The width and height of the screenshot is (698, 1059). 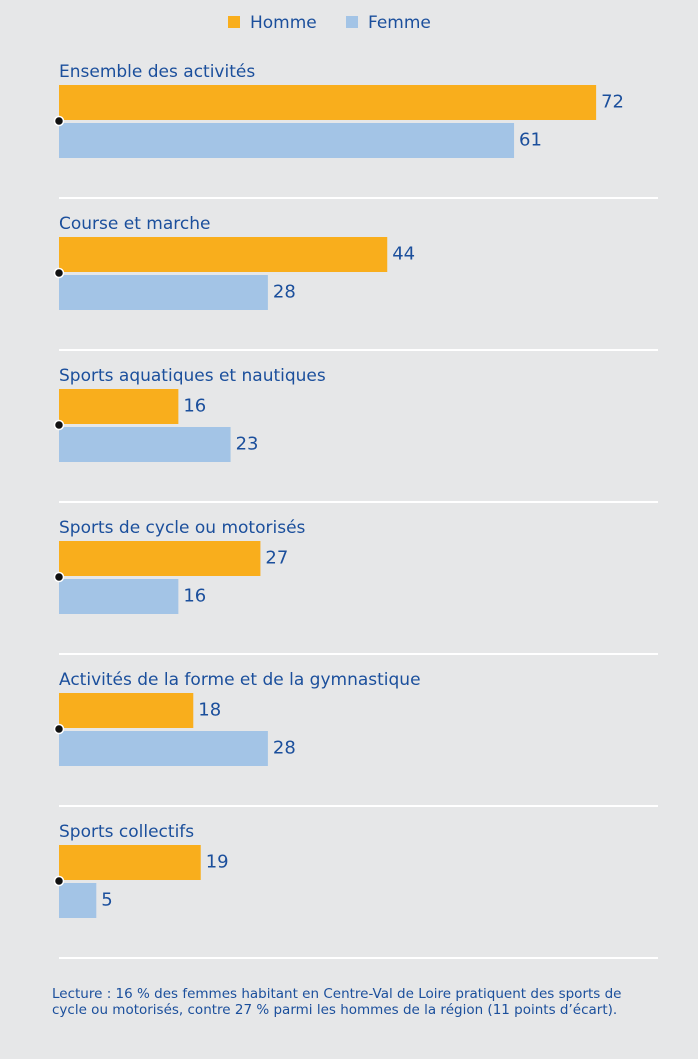 What do you see at coordinates (403, 254) in the screenshot?
I see `value-label: 44` at bounding box center [403, 254].